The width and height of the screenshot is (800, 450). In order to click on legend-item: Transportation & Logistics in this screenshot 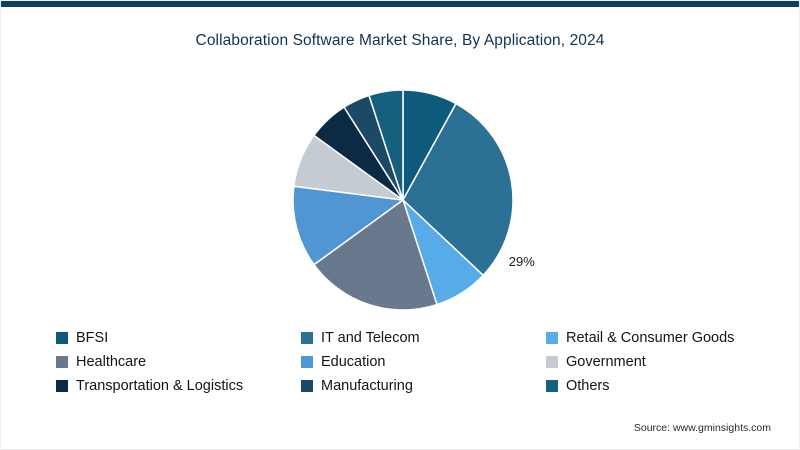, I will do `click(178, 386)`.